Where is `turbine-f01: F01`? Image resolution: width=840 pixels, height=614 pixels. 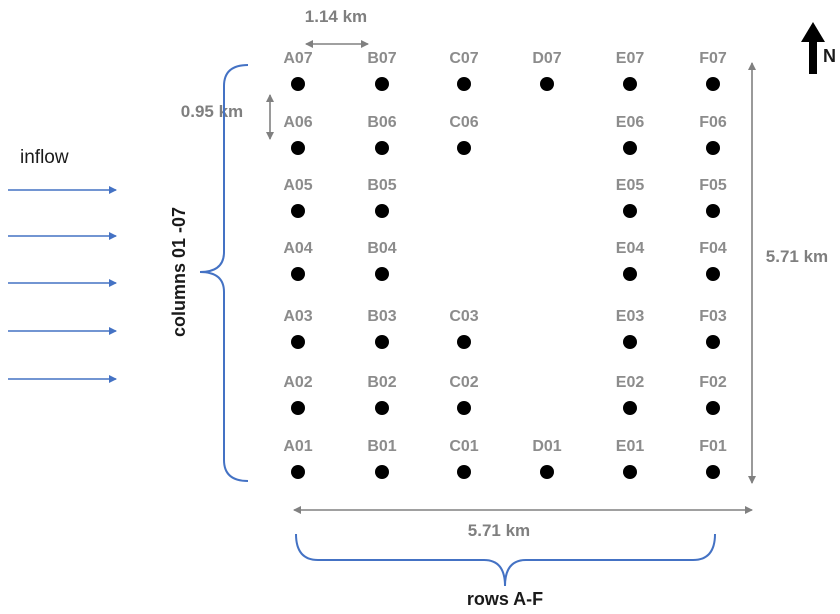
turbine-f01: F01 is located at coordinates (713, 458).